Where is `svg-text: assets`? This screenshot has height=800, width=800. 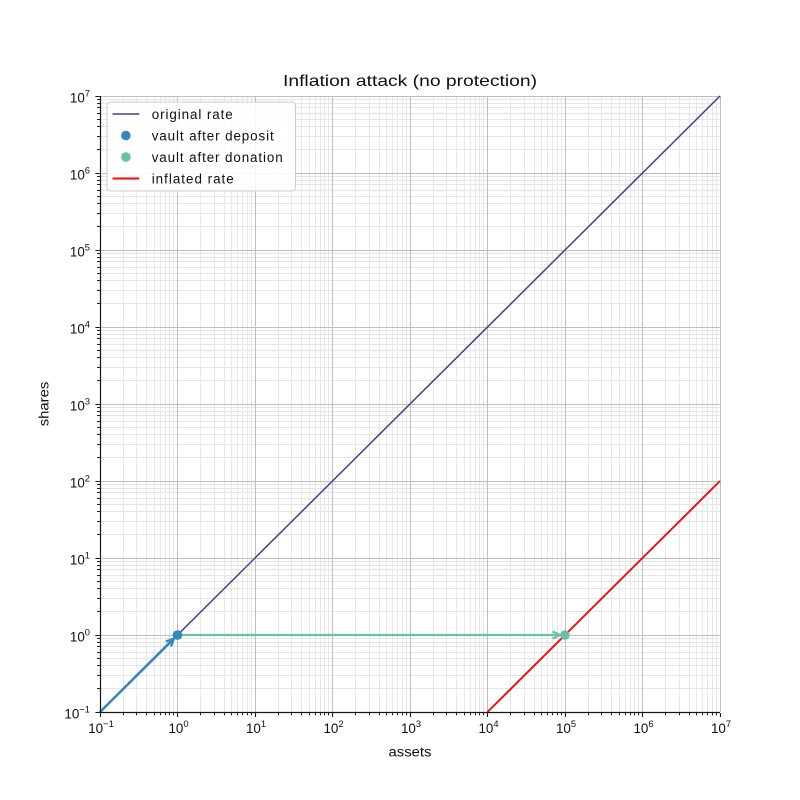
svg-text: assets is located at coordinates (410, 751).